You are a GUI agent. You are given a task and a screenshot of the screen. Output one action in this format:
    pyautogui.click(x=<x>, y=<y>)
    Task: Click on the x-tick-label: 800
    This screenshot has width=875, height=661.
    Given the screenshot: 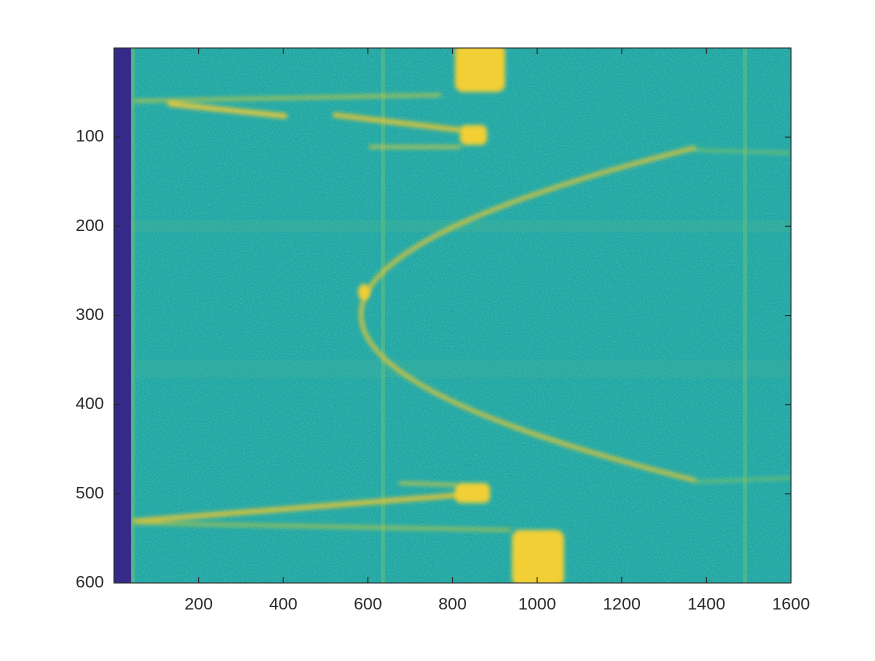 What is the action you would take?
    pyautogui.click(x=452, y=603)
    